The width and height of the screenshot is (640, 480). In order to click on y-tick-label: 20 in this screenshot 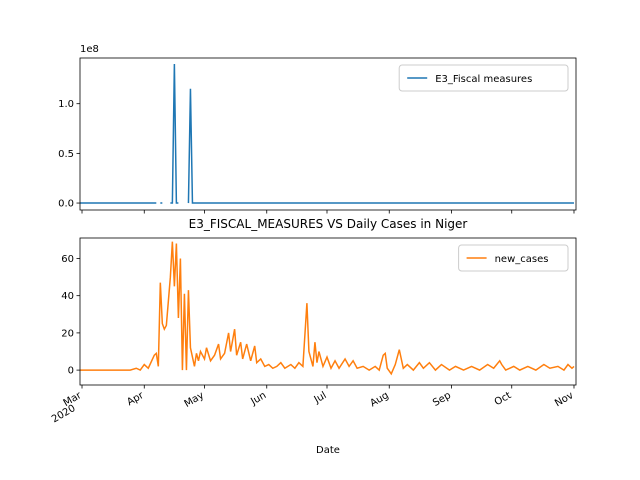, I will do `click(67, 333)`.